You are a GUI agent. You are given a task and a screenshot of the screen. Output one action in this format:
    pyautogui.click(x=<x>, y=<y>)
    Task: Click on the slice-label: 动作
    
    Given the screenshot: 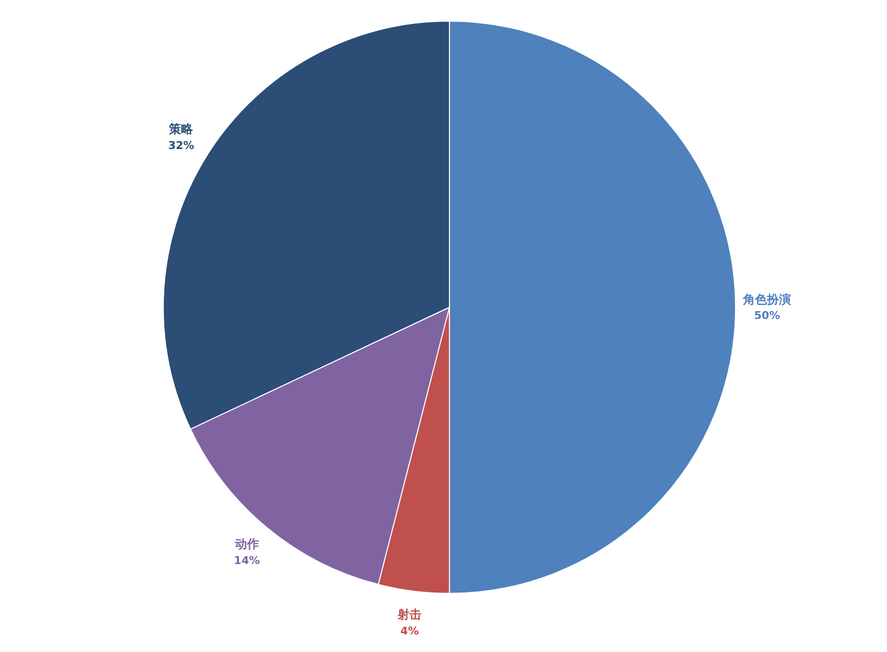 What is the action you would take?
    pyautogui.click(x=246, y=544)
    